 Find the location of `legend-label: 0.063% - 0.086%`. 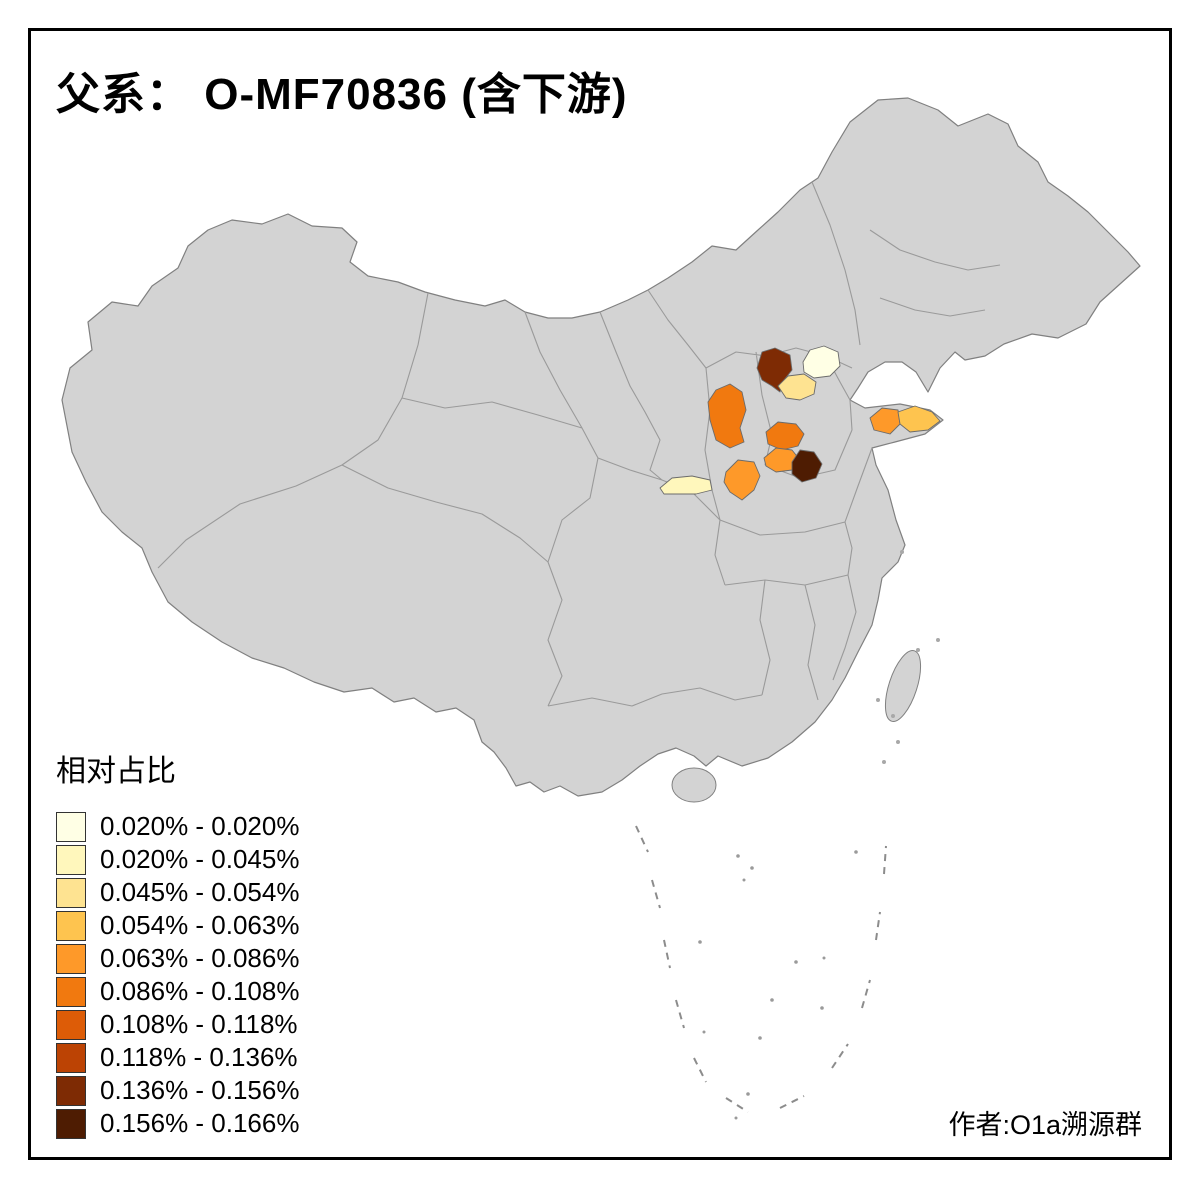

legend-label: 0.063% - 0.086% is located at coordinates (200, 958).